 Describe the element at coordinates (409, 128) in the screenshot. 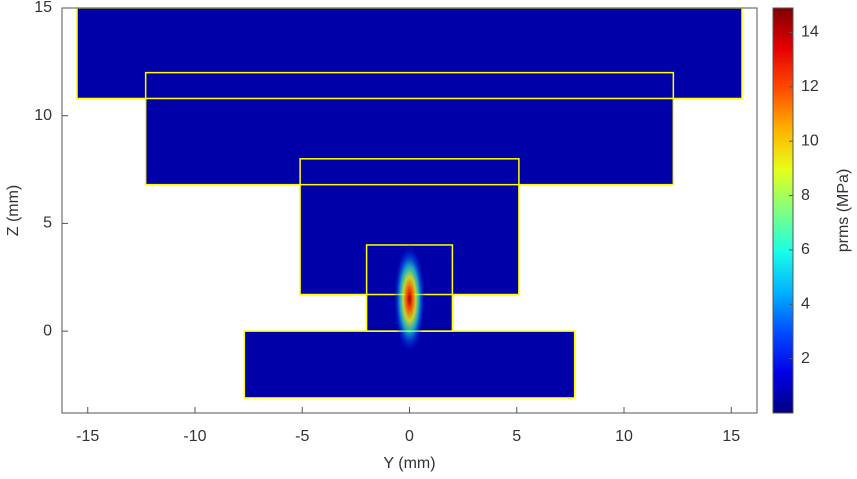

I see `region-outline` at that location.